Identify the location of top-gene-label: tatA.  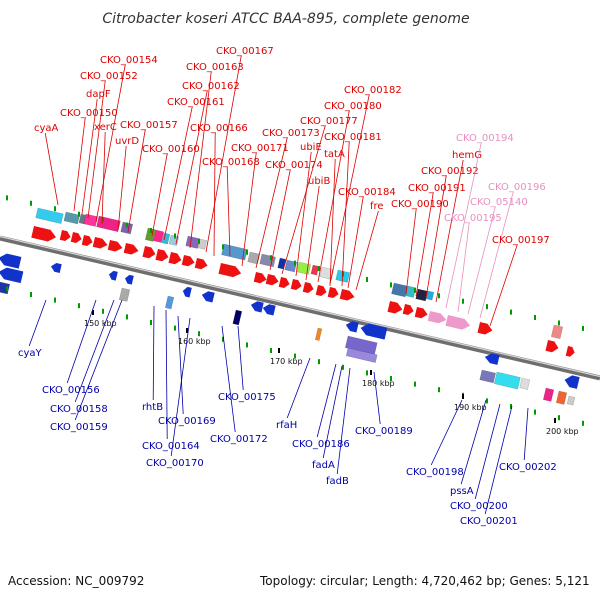
(334, 154).